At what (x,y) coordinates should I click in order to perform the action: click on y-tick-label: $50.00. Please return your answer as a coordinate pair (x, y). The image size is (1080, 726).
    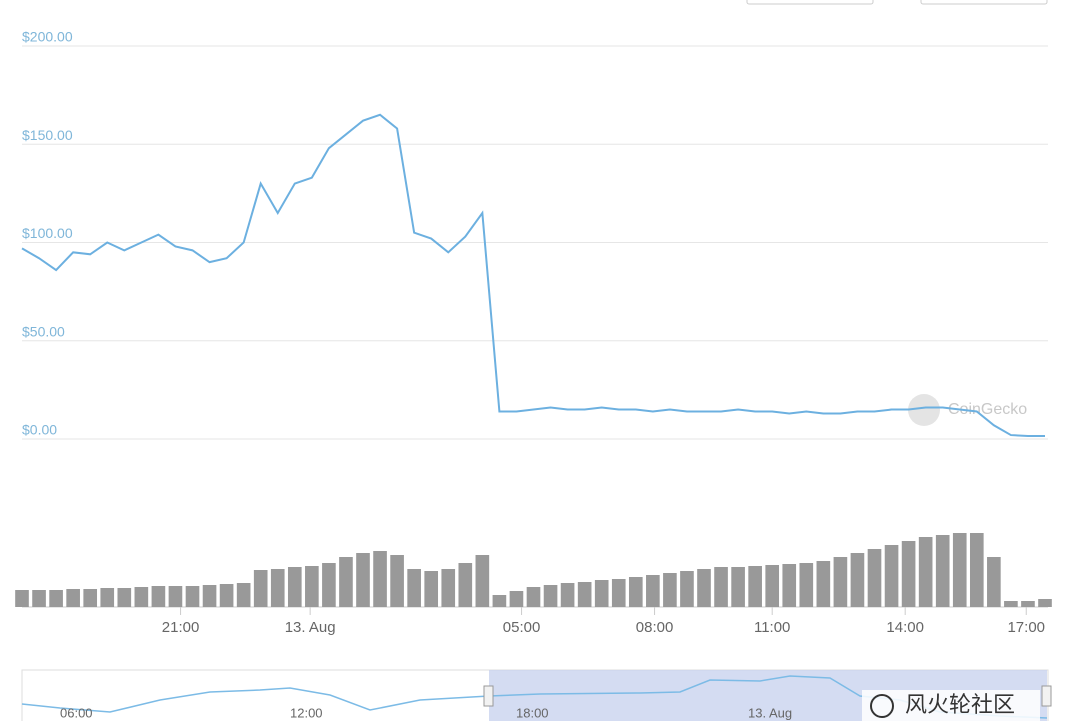
    Looking at the image, I should click on (43, 331).